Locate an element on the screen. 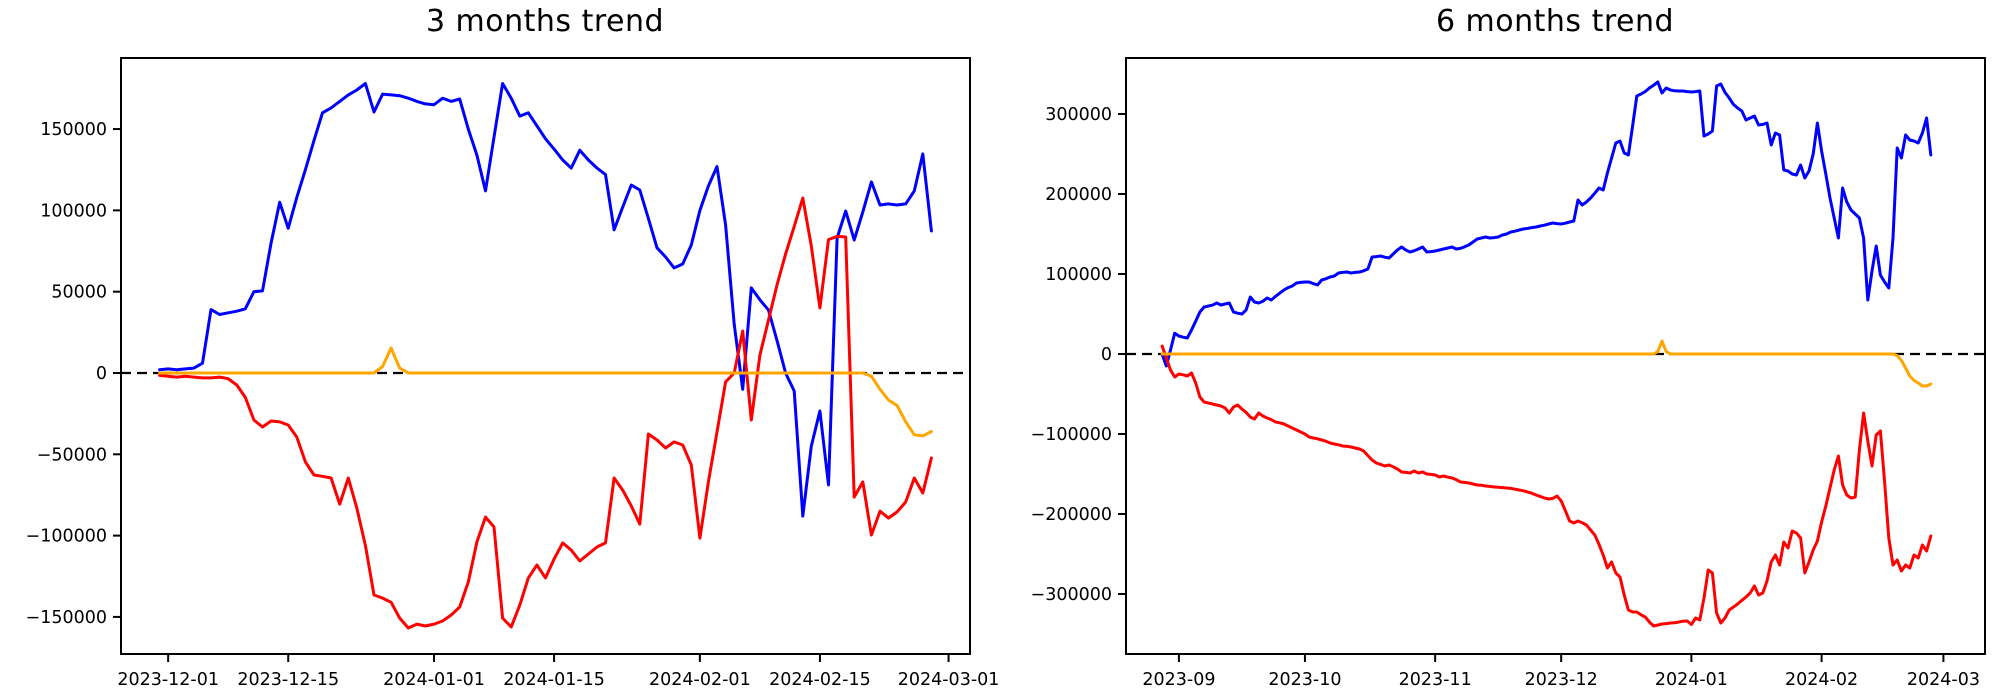 The height and width of the screenshot is (700, 2000). x-tick-label: 2024-01-15 is located at coordinates (554, 680).